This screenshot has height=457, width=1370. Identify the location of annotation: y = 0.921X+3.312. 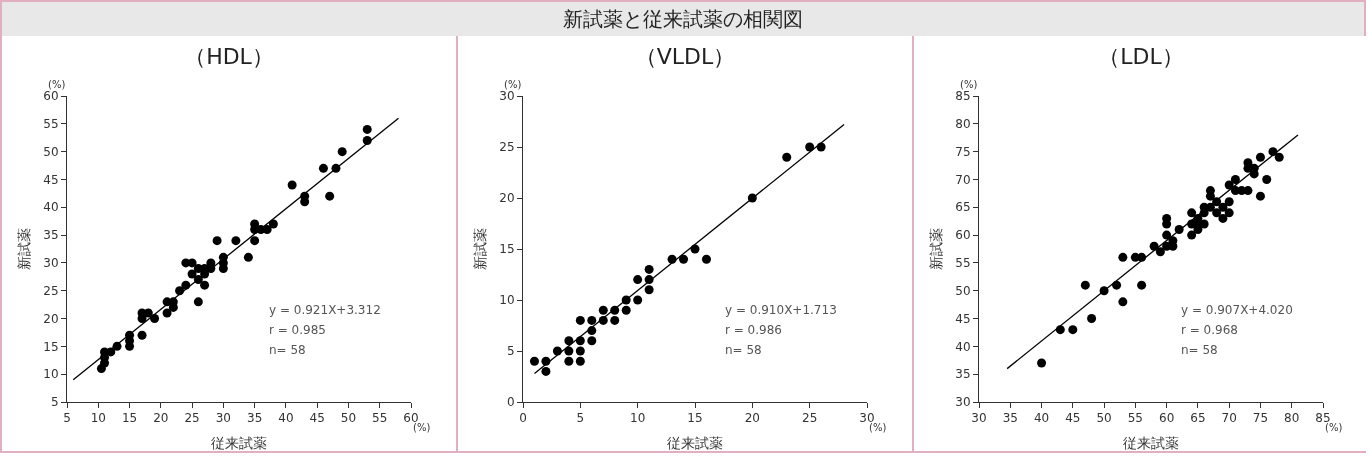
(325, 310).